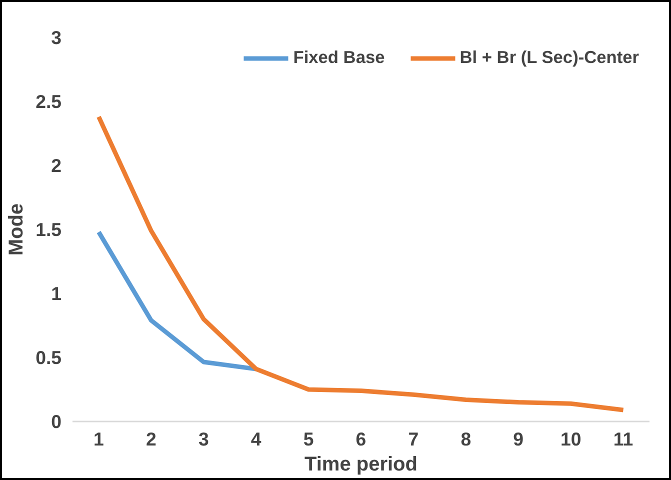 The image size is (671, 480). Describe the element at coordinates (56, 37) in the screenshot. I see `y-tick-label: 3` at that location.